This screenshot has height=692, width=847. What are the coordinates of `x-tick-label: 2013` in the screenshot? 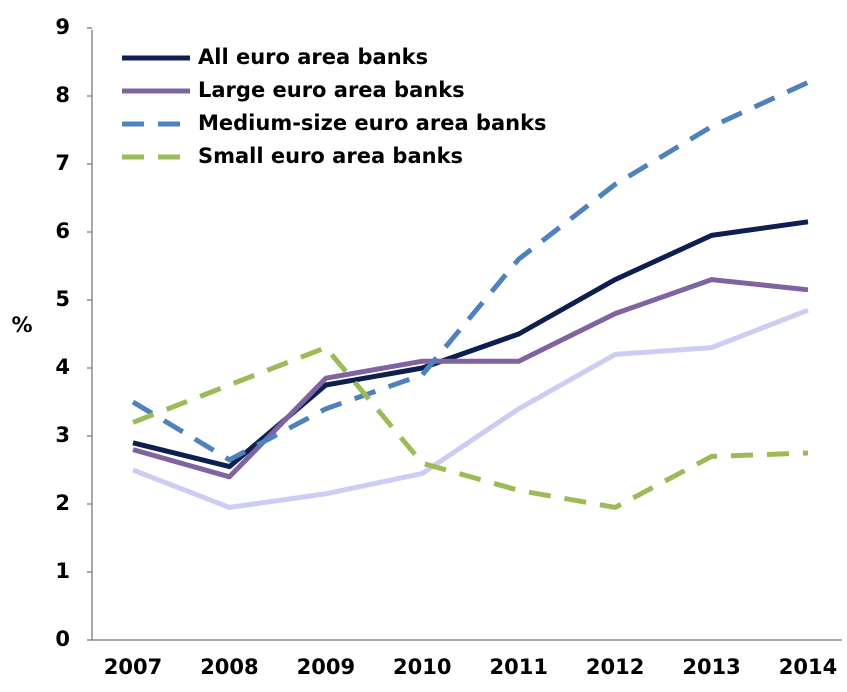 It's located at (711, 667).